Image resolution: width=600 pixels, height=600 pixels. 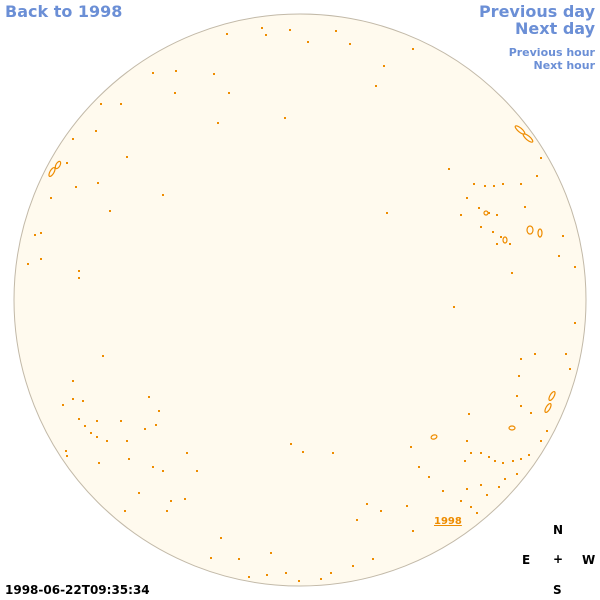 What do you see at coordinates (551, 52) in the screenshot?
I see `previous-hour-link: Previous hour` at bounding box center [551, 52].